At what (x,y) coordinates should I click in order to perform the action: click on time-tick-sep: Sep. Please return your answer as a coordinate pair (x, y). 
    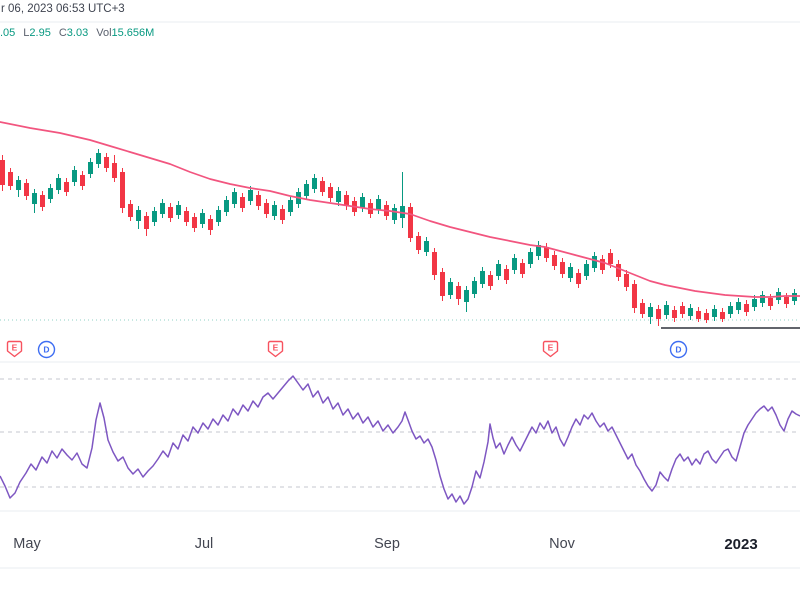
    Looking at the image, I should click on (387, 544).